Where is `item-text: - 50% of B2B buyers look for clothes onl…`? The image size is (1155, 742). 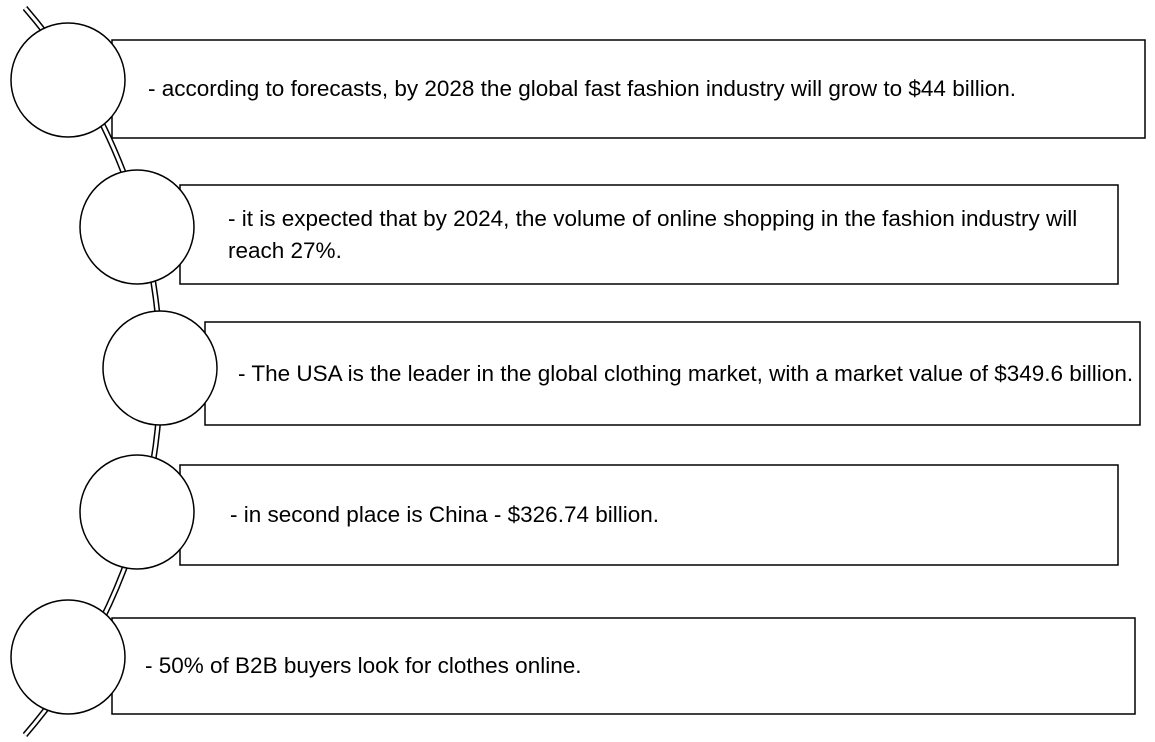 item-text: - 50% of B2B buyers look for clothes onl… is located at coordinates (363, 665).